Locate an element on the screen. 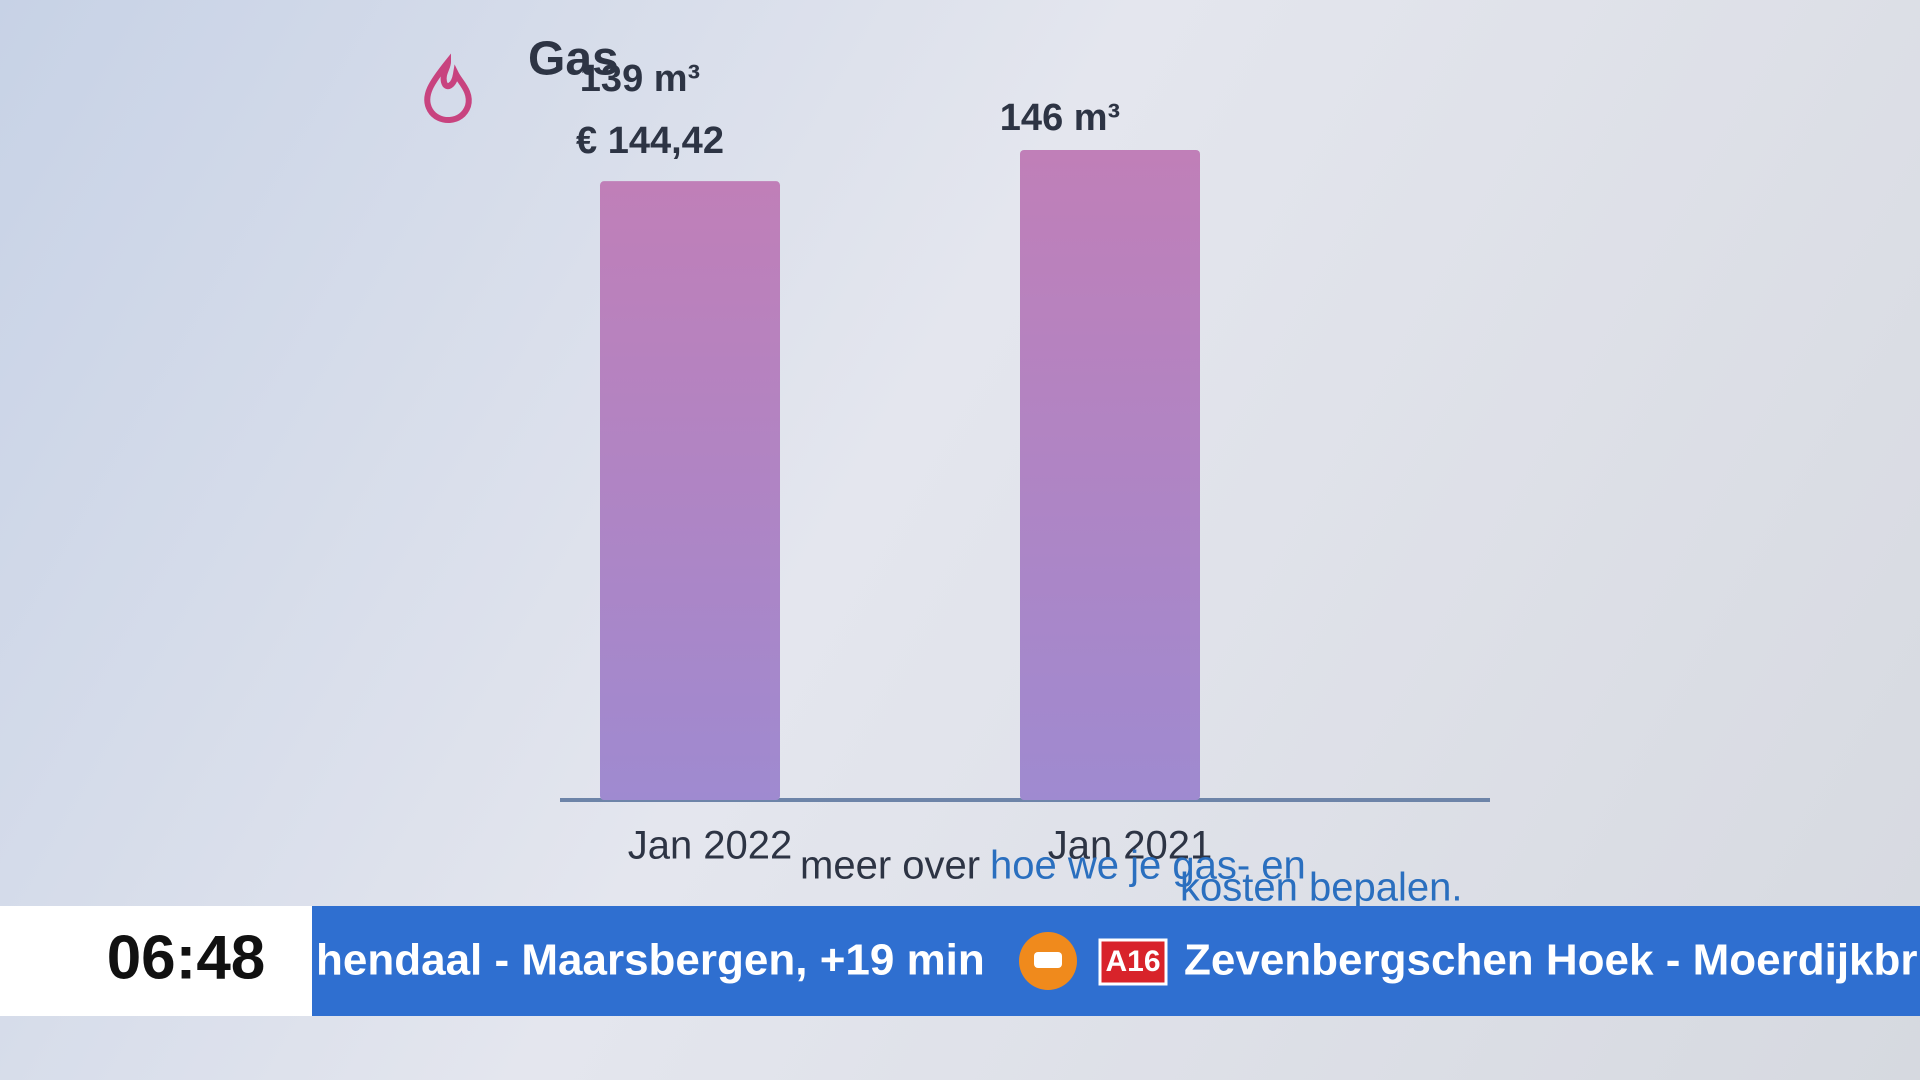 The height and width of the screenshot is (1080, 1920). x-tick-label: Jan 2021 is located at coordinates (1130, 846).